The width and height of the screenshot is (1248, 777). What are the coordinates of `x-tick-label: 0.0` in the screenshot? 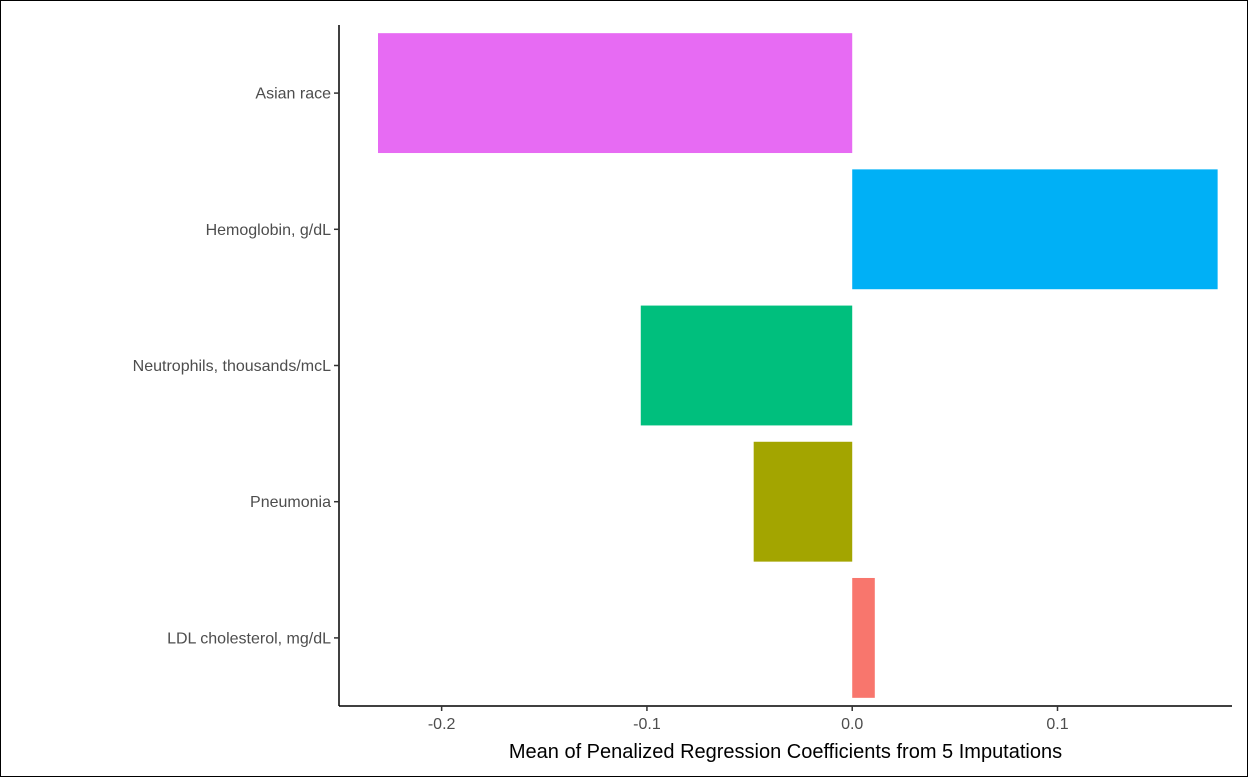 It's located at (852, 724).